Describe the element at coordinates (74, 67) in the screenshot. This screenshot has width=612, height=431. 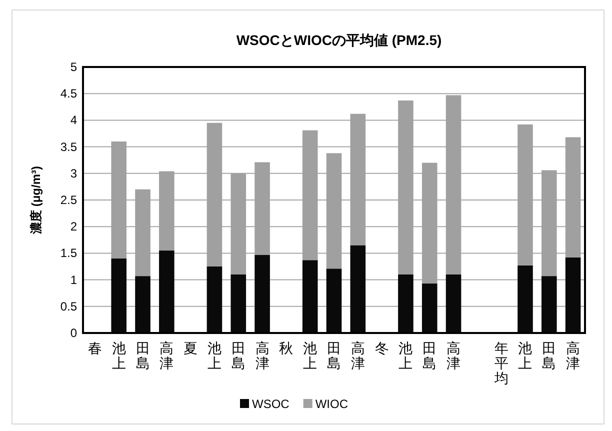
I see `y-tick-label: 5` at that location.